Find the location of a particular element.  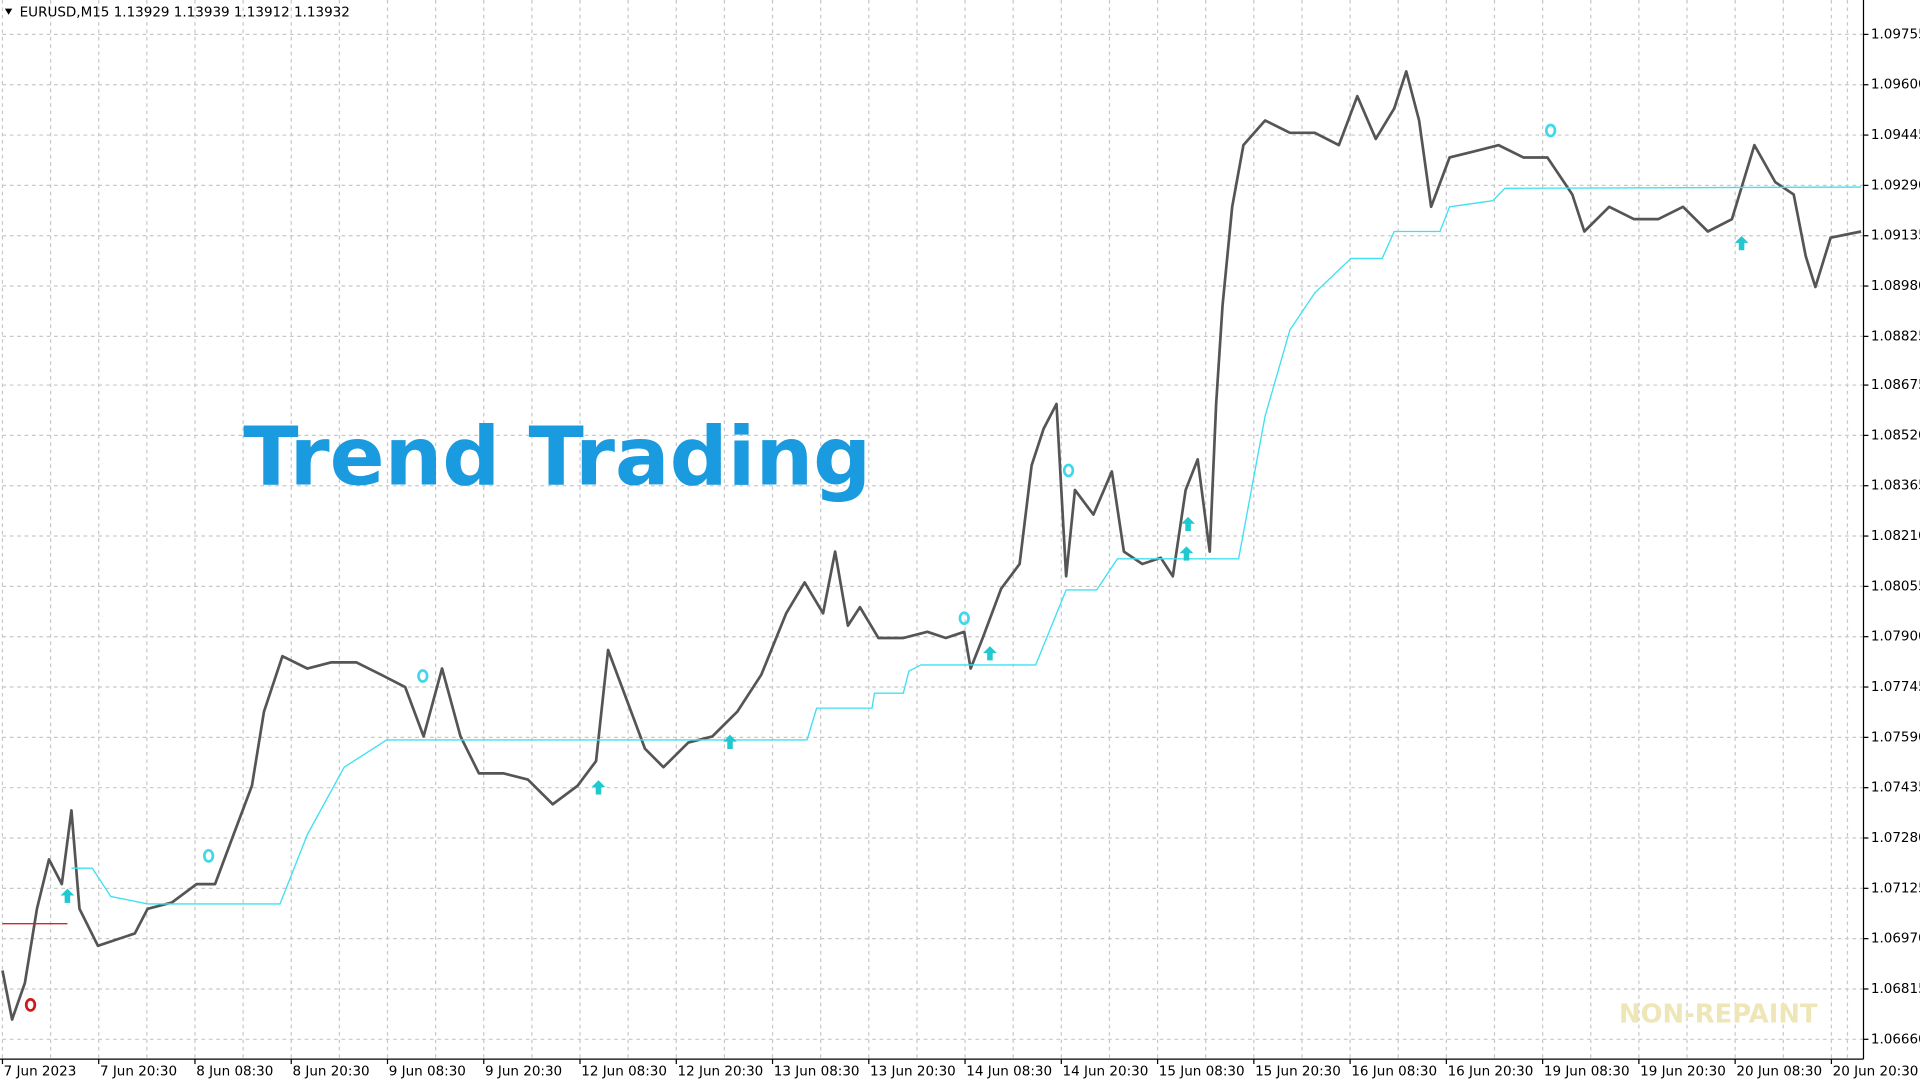

y-tick-label: 1.07745 is located at coordinates (1895, 687).